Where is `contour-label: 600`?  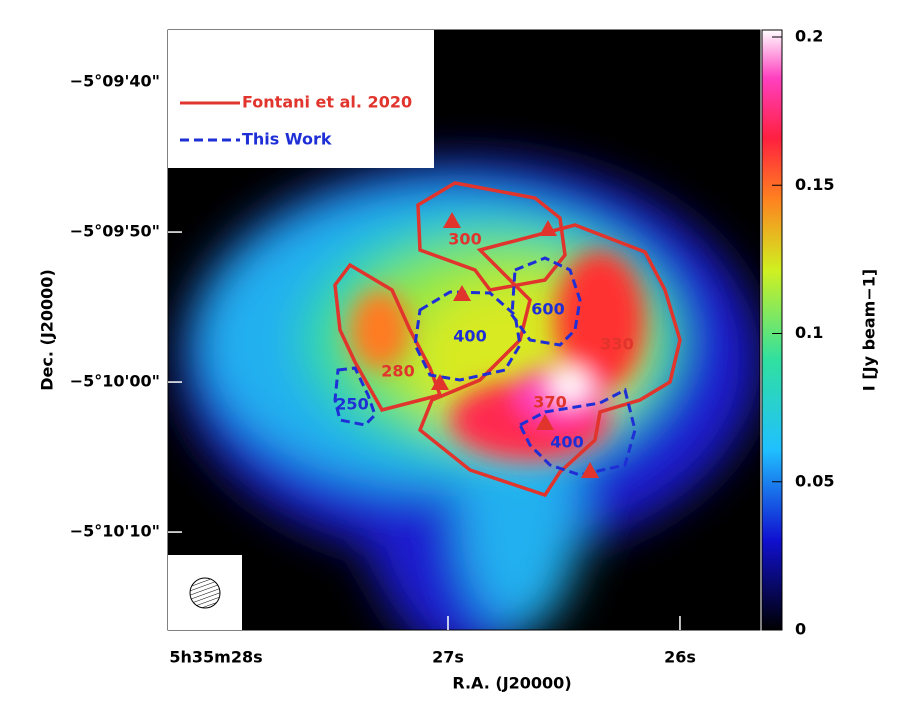
contour-label: 600 is located at coordinates (547, 309).